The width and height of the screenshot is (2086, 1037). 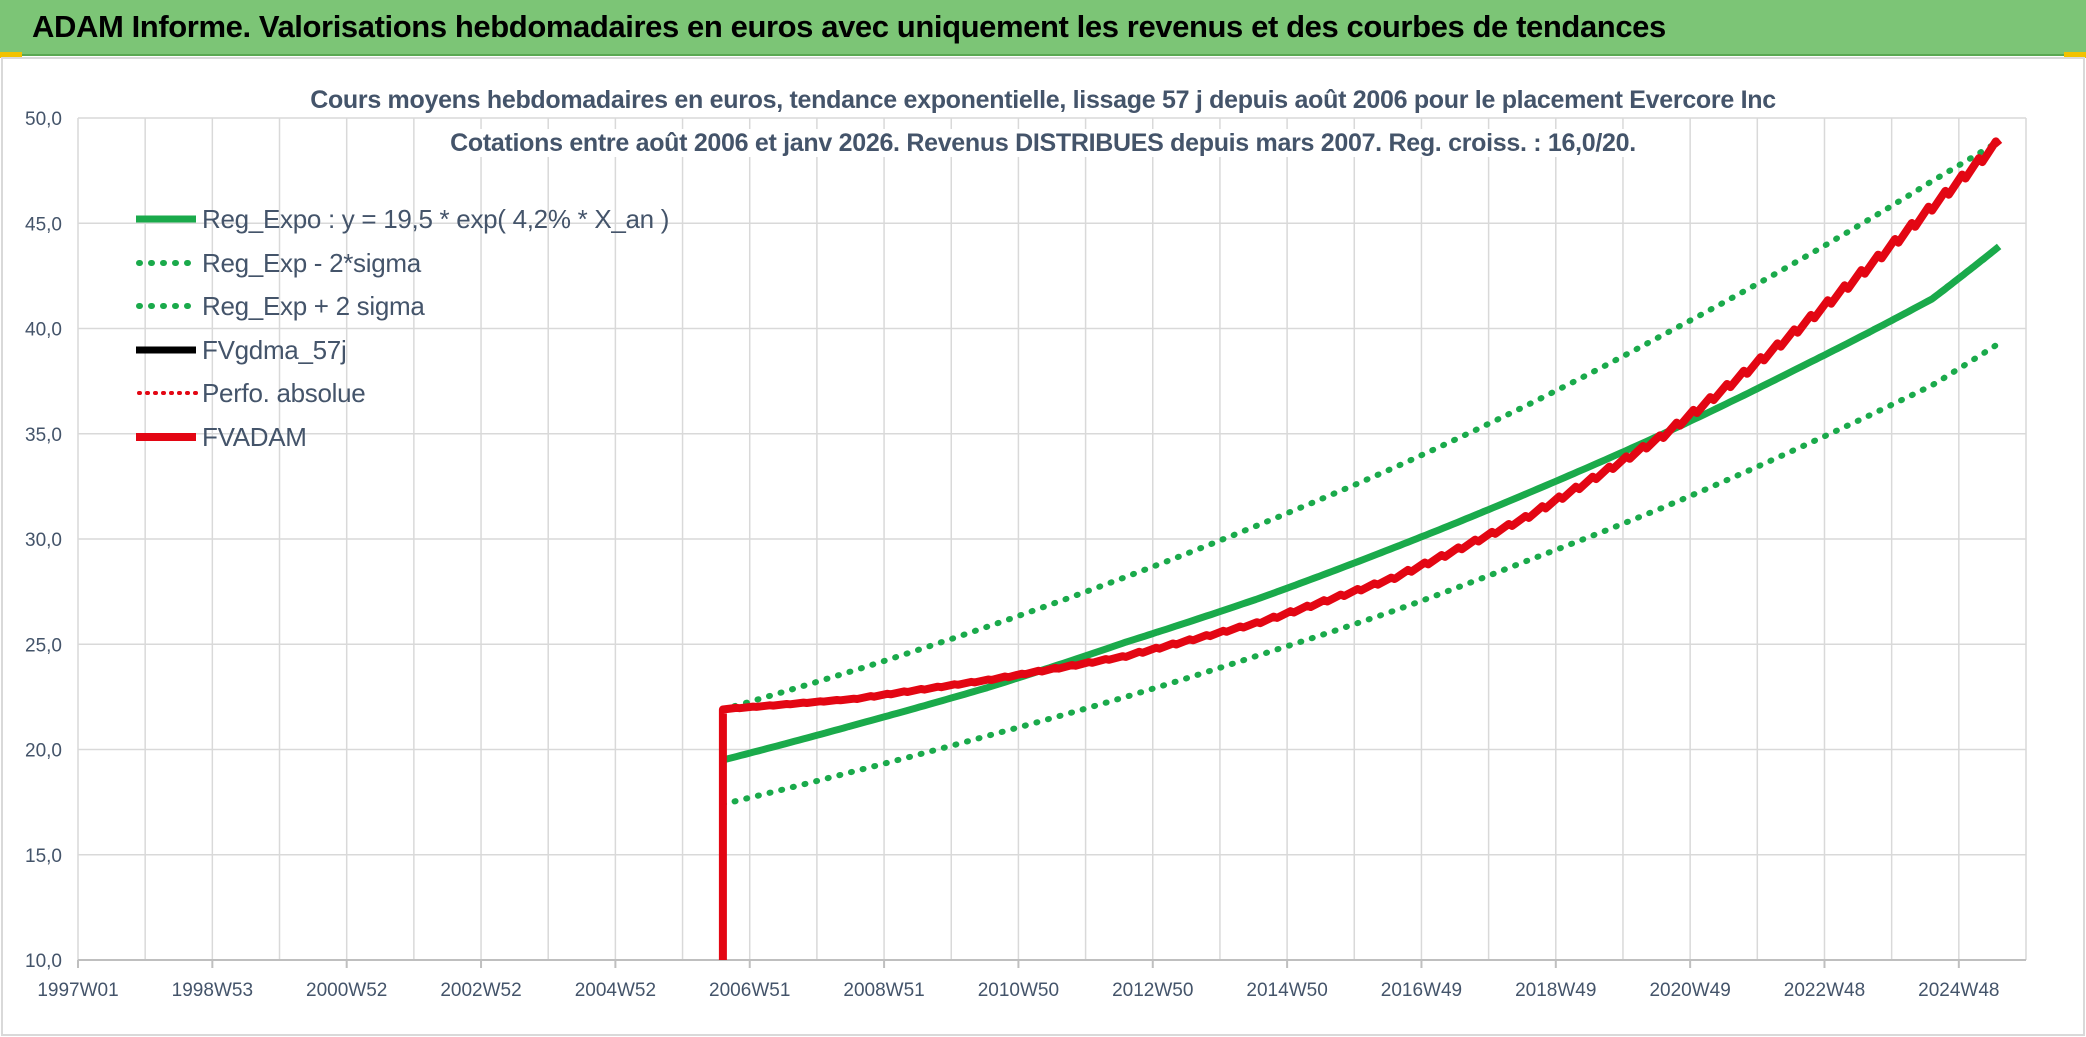 I want to click on x-tick-label: 1998W53, so click(x=212, y=990).